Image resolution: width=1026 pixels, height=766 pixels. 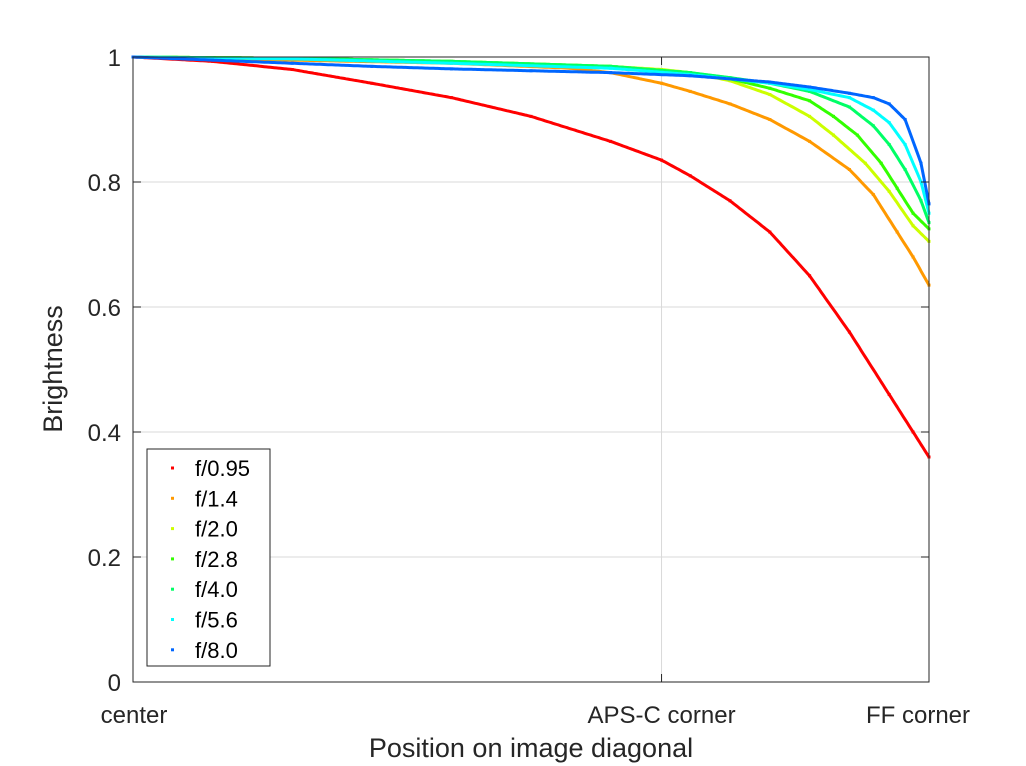 What do you see at coordinates (104, 308) in the screenshot?
I see `y-tick-label: 0.6` at bounding box center [104, 308].